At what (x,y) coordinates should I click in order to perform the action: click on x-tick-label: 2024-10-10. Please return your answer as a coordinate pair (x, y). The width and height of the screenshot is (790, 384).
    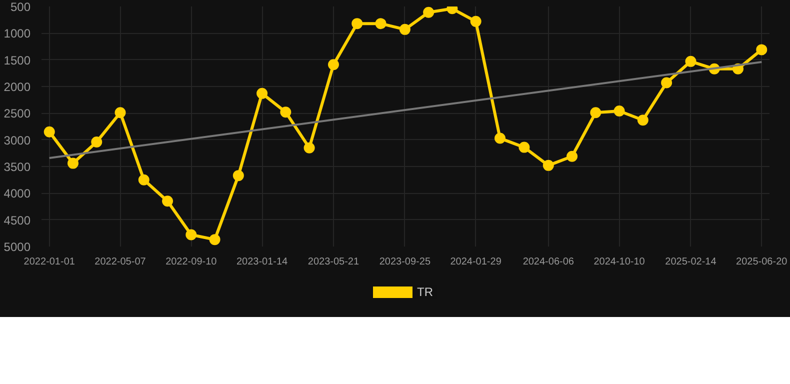
    Looking at the image, I should click on (620, 262).